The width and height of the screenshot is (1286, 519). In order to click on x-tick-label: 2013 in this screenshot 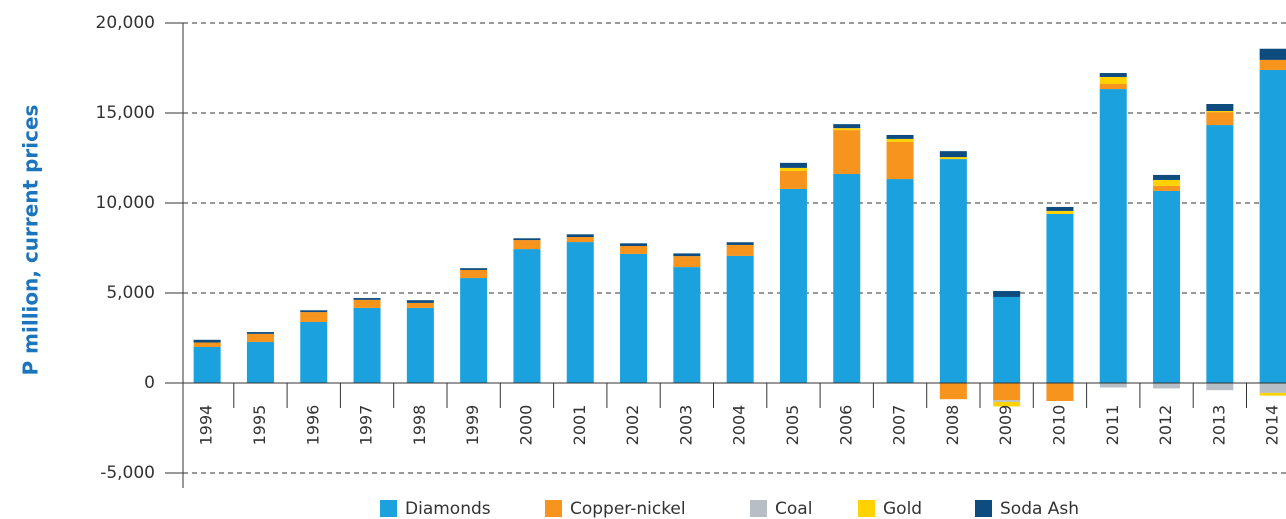, I will do `click(1218, 425)`.